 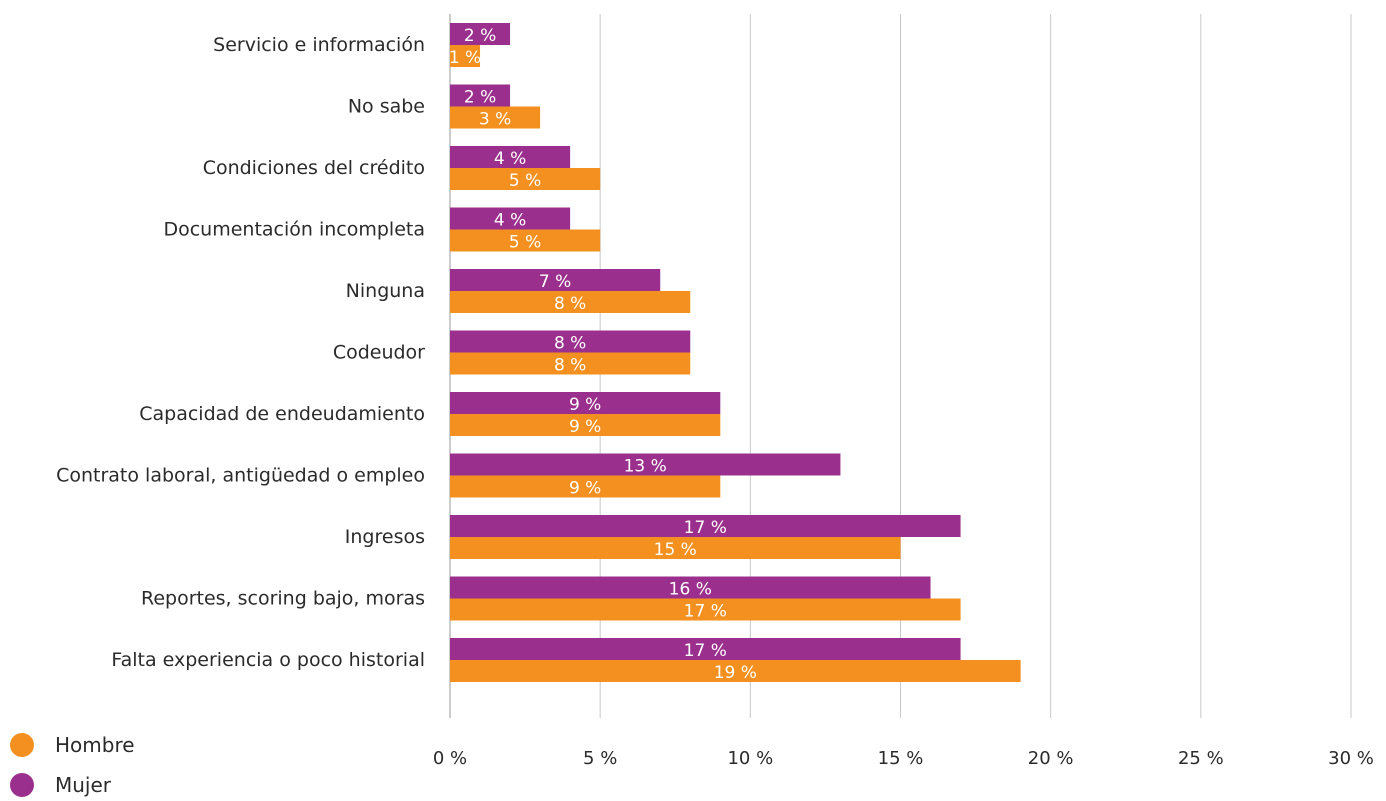 I want to click on category-label: Servicio e información, so click(x=319, y=45).